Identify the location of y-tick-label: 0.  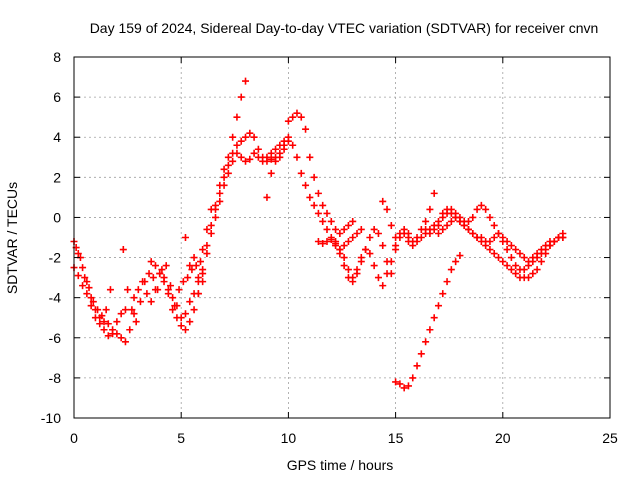
(57, 217).